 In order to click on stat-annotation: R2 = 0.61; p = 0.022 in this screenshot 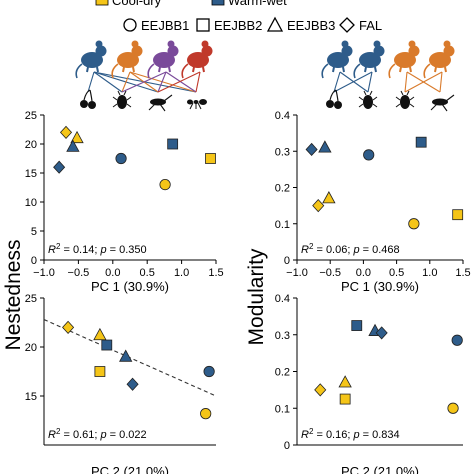, I will do `click(97, 434)`.